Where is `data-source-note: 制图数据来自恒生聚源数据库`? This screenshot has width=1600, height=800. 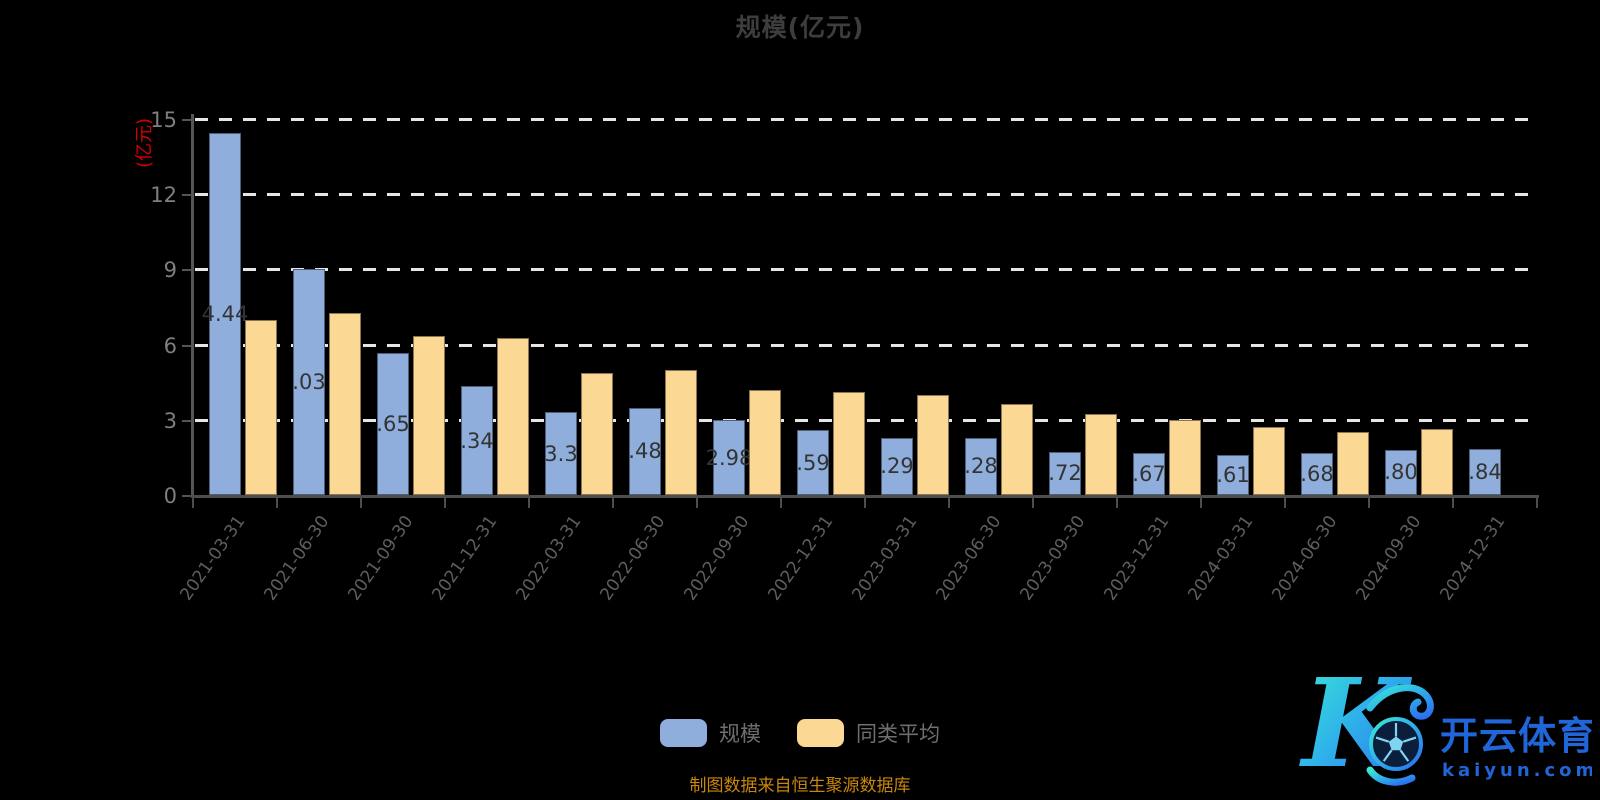
data-source-note: 制图数据来自恒生聚源数据库 is located at coordinates (800, 786).